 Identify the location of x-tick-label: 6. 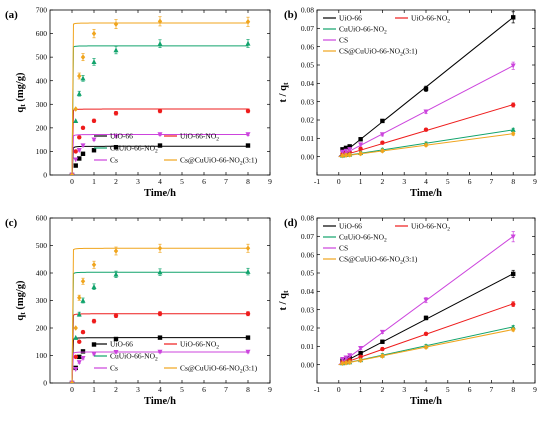
(204, 181).